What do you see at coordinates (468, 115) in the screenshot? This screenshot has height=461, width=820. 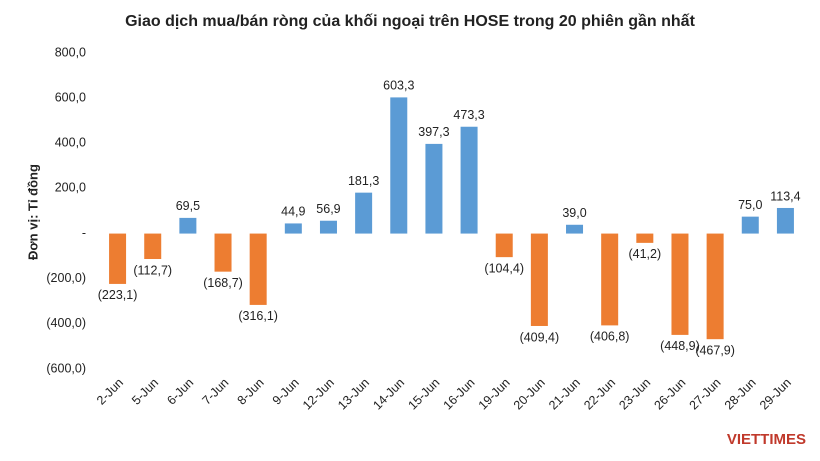 I see `data-label: 473,3` at bounding box center [468, 115].